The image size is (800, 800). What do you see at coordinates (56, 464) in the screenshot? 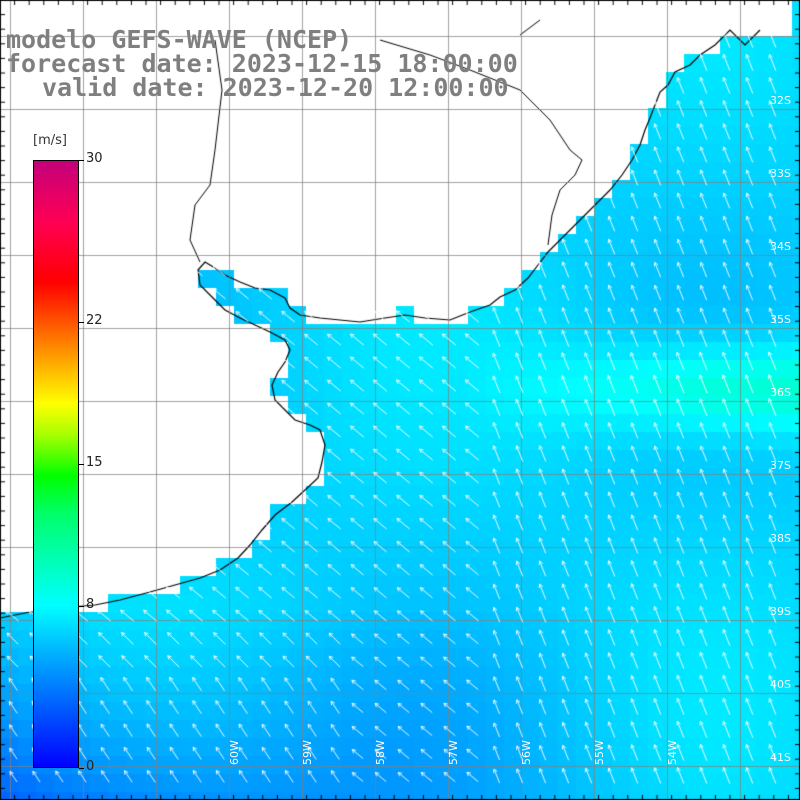
I see `colorbar` at bounding box center [56, 464].